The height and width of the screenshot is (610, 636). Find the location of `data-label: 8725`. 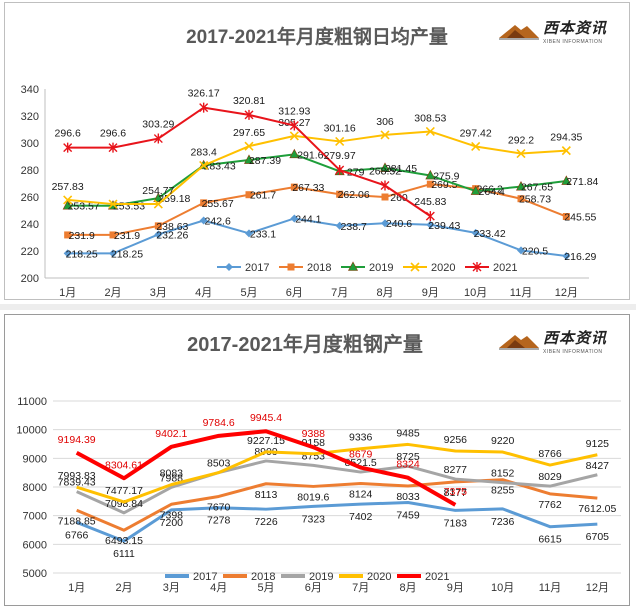

data-label: 8725 is located at coordinates (408, 457).